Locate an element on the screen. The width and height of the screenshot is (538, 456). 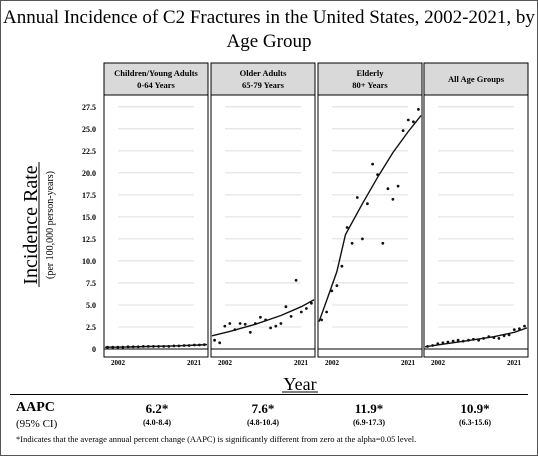
y-tick-label: 10.0 is located at coordinates (89, 261).